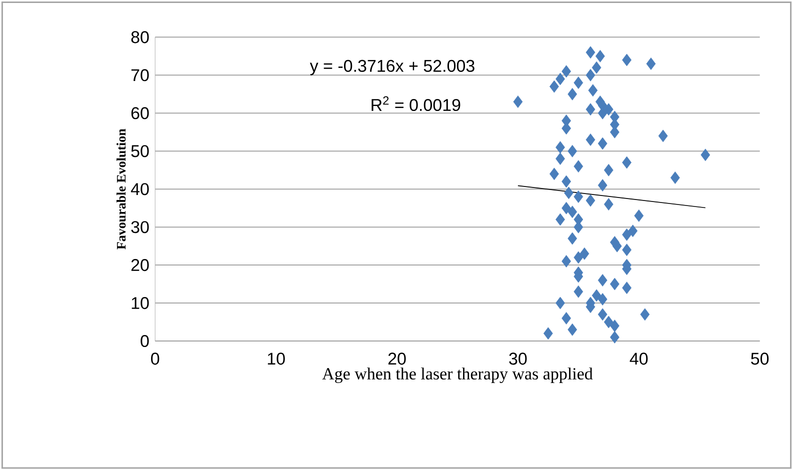  What do you see at coordinates (276, 358) in the screenshot?
I see `x-tick-label: 10` at bounding box center [276, 358].